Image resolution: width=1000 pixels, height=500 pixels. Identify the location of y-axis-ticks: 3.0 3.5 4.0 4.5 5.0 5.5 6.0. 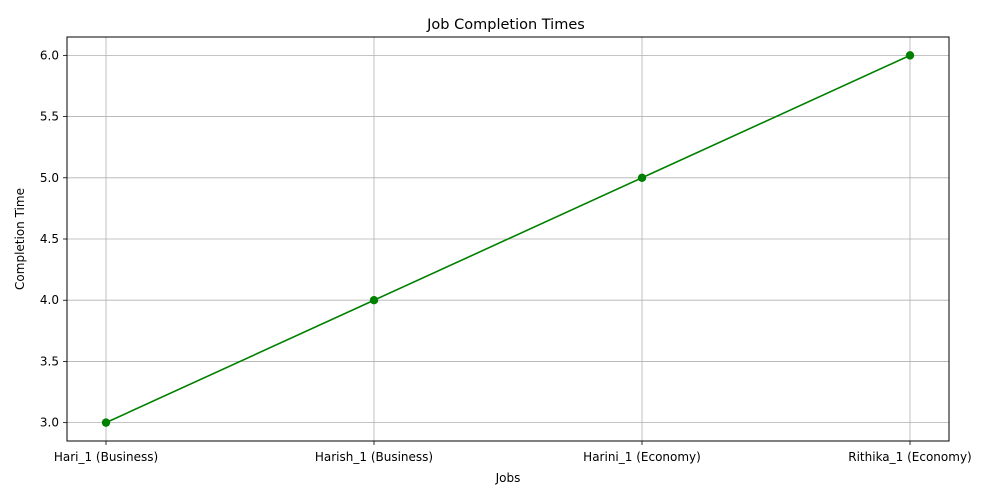
(53, 239).